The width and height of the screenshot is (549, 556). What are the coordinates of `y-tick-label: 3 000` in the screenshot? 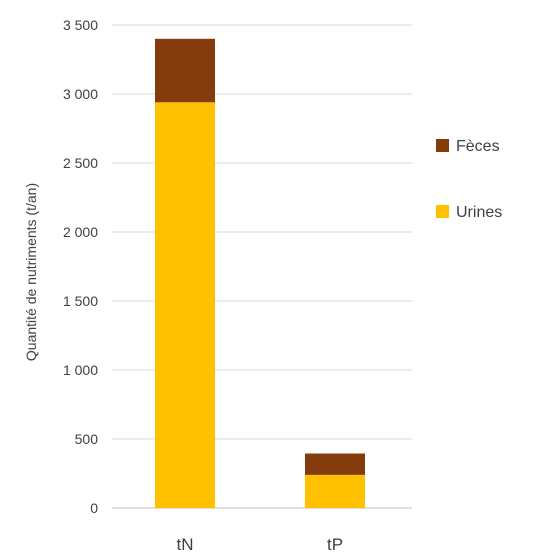 It's located at (80, 94).